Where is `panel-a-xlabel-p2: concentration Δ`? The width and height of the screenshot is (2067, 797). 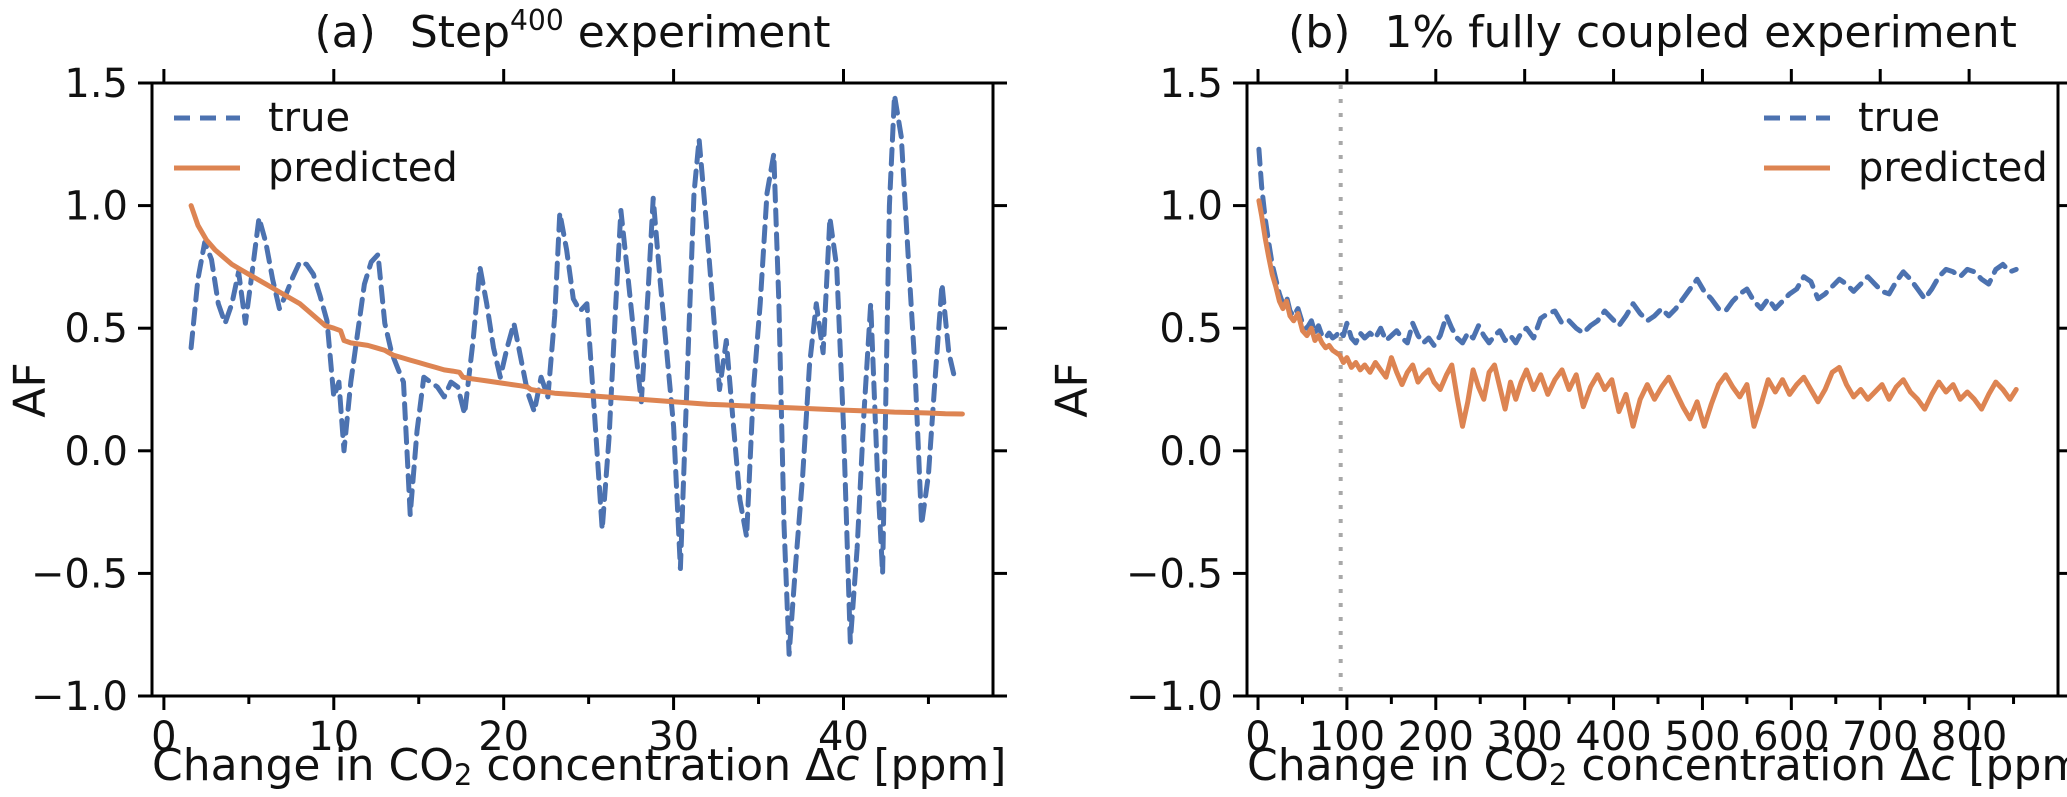
panel-a-xlabel-p2: concentration Δ is located at coordinates (654, 765).